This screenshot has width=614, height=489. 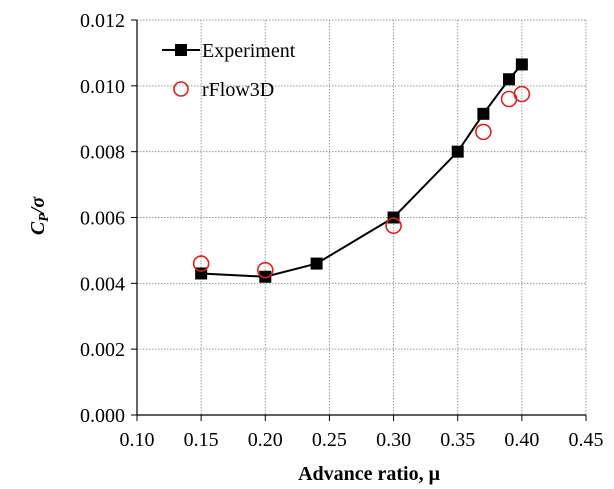 I want to click on y-tick-label: 0.006, so click(x=102, y=219).